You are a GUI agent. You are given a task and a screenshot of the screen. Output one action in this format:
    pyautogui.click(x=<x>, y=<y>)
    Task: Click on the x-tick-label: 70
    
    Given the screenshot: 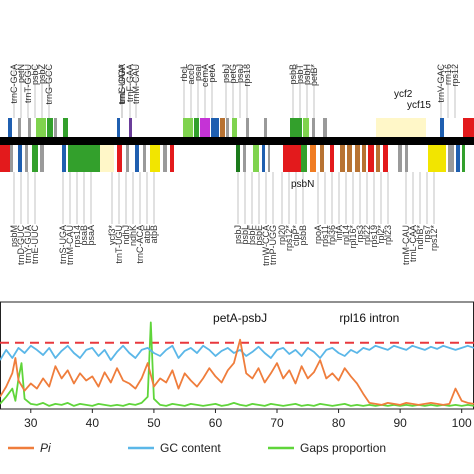 What is the action you would take?
    pyautogui.click(x=277, y=423)
    